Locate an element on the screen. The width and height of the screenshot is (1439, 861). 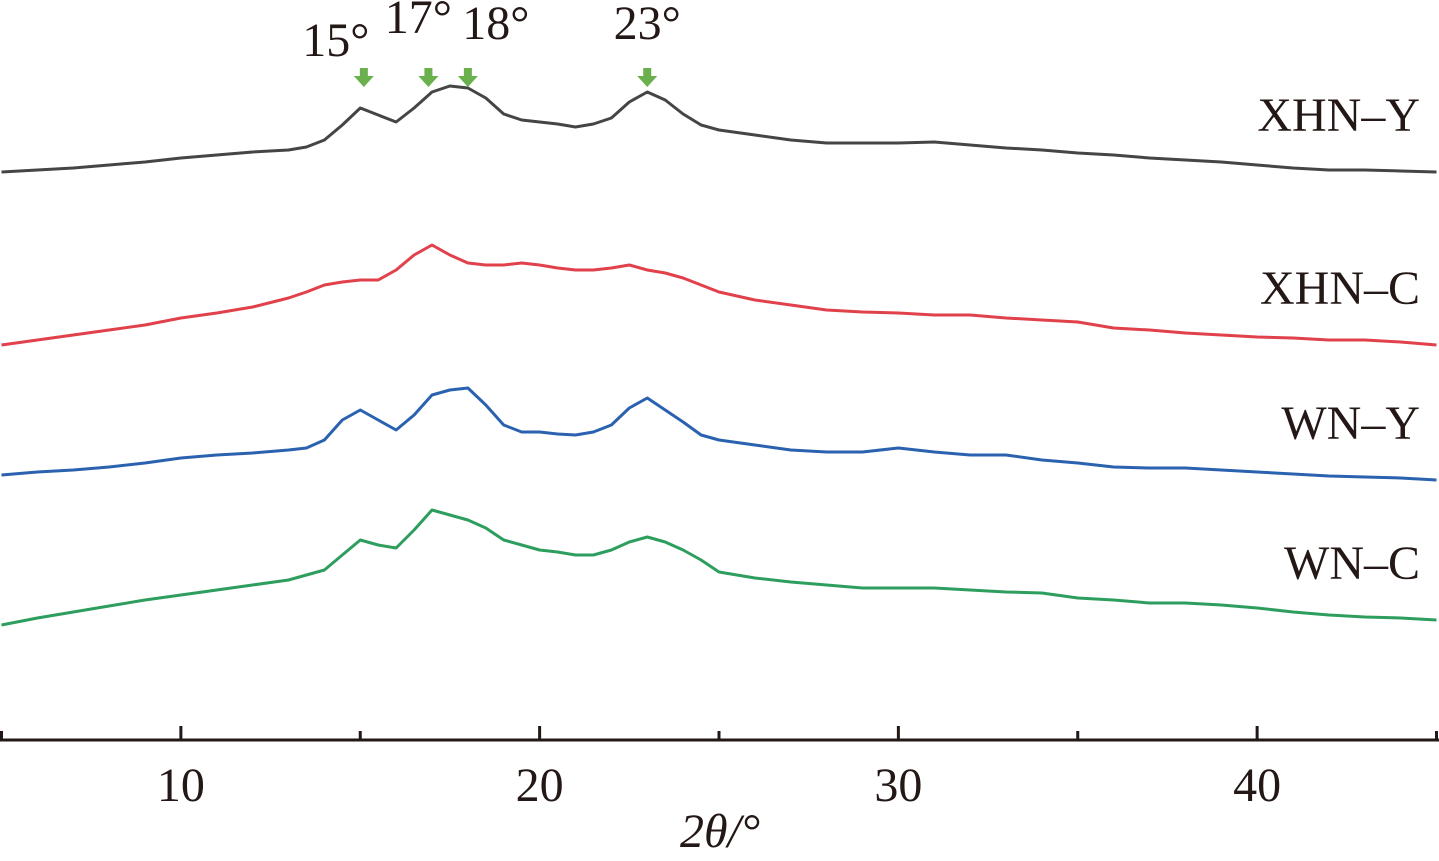
annotation-label: 18° is located at coordinates (495, 25).